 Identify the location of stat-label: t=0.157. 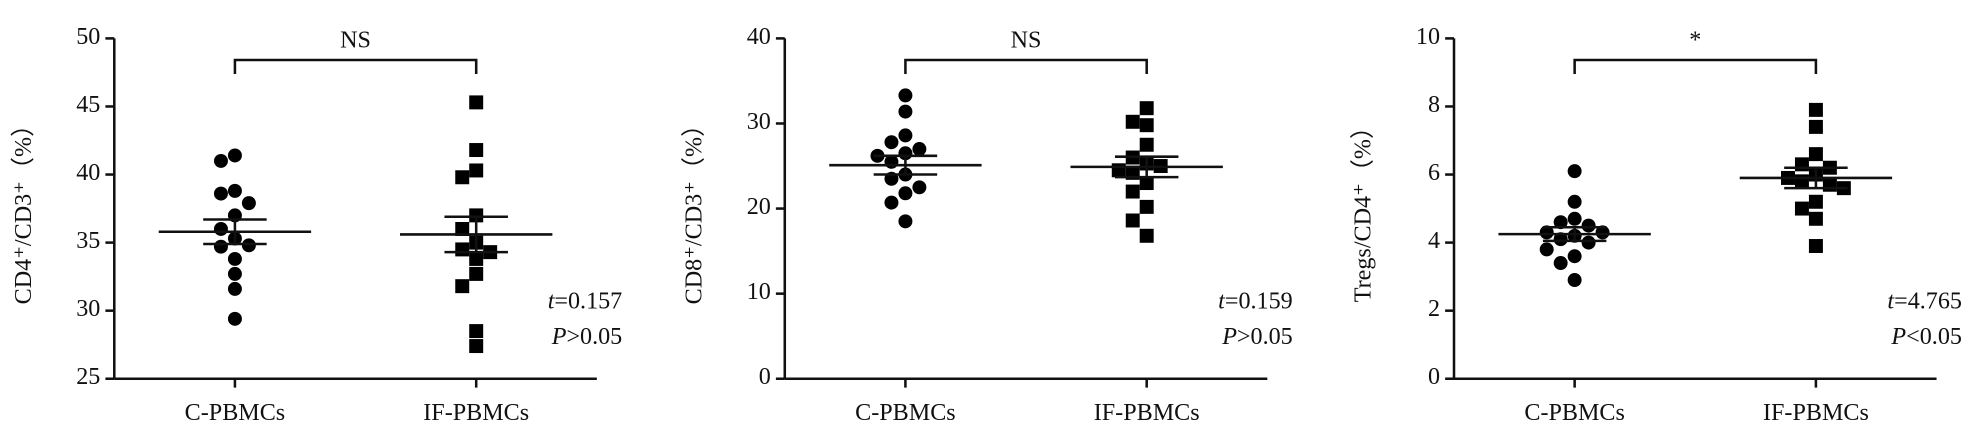
(585, 301).